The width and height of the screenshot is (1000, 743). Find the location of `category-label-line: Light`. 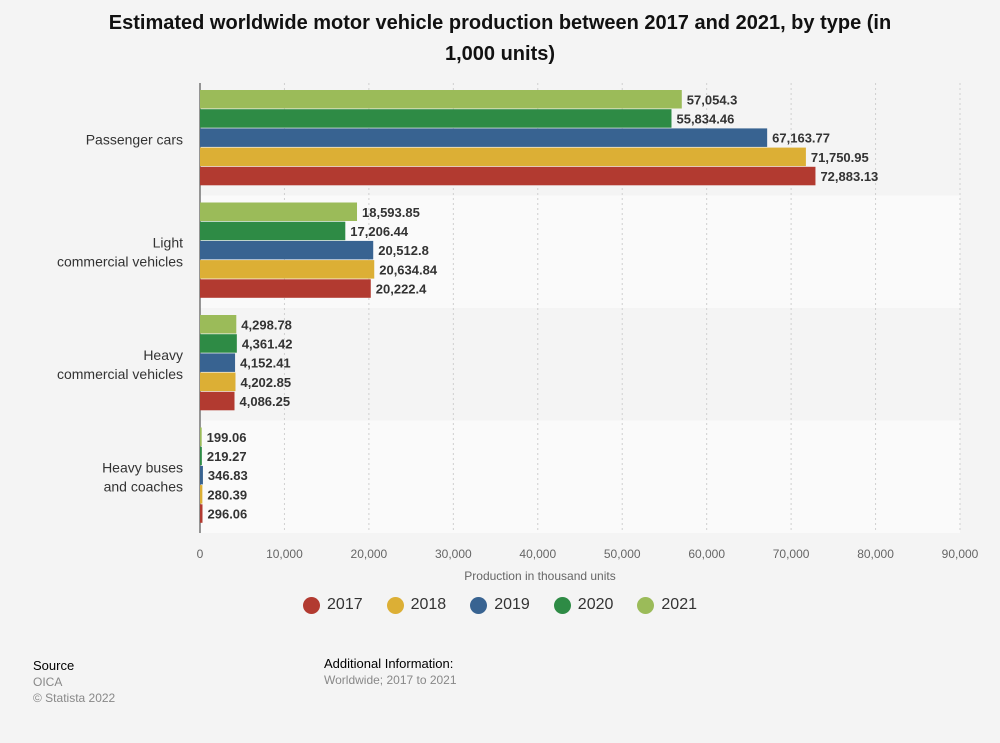

category-label-line: Light is located at coordinates (168, 242).